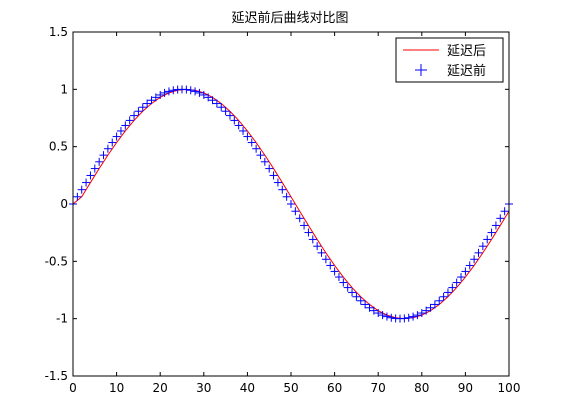 The image size is (561, 420). What do you see at coordinates (465, 388) in the screenshot?
I see `x-tick-label: 90` at bounding box center [465, 388].